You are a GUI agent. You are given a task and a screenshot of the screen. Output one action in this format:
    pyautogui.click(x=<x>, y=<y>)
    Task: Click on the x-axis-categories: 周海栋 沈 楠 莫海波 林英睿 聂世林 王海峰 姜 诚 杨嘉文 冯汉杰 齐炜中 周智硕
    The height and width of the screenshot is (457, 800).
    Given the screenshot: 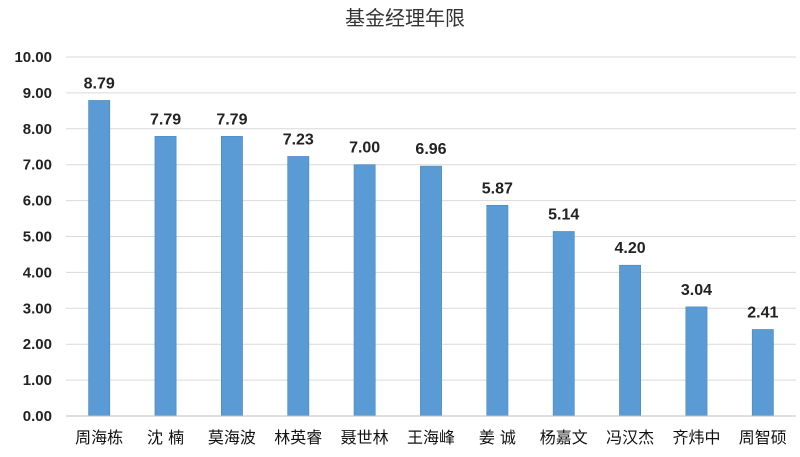 What is the action you would take?
    pyautogui.click(x=431, y=437)
    